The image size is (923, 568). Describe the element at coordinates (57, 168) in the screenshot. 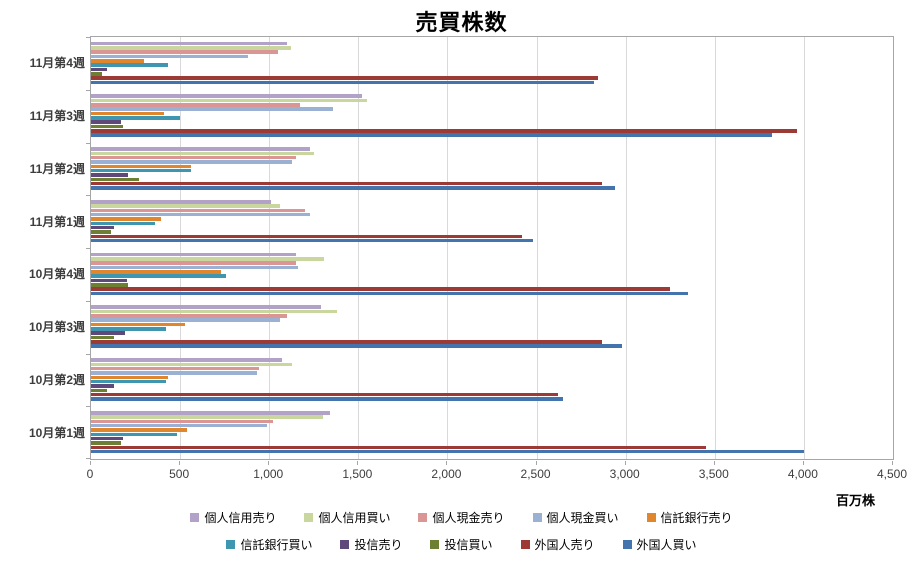

I see `y-axis-category-label: 11月第2週` at that location.